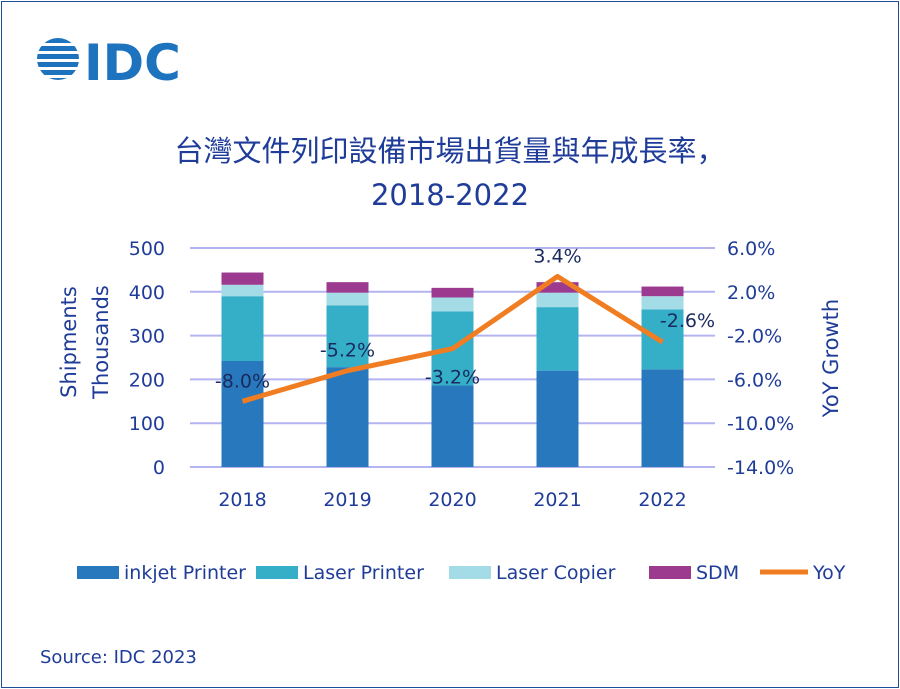 The width and height of the screenshot is (900, 689). What do you see at coordinates (754, 337) in the screenshot?
I see `y-tick-right: -2.0%` at bounding box center [754, 337].